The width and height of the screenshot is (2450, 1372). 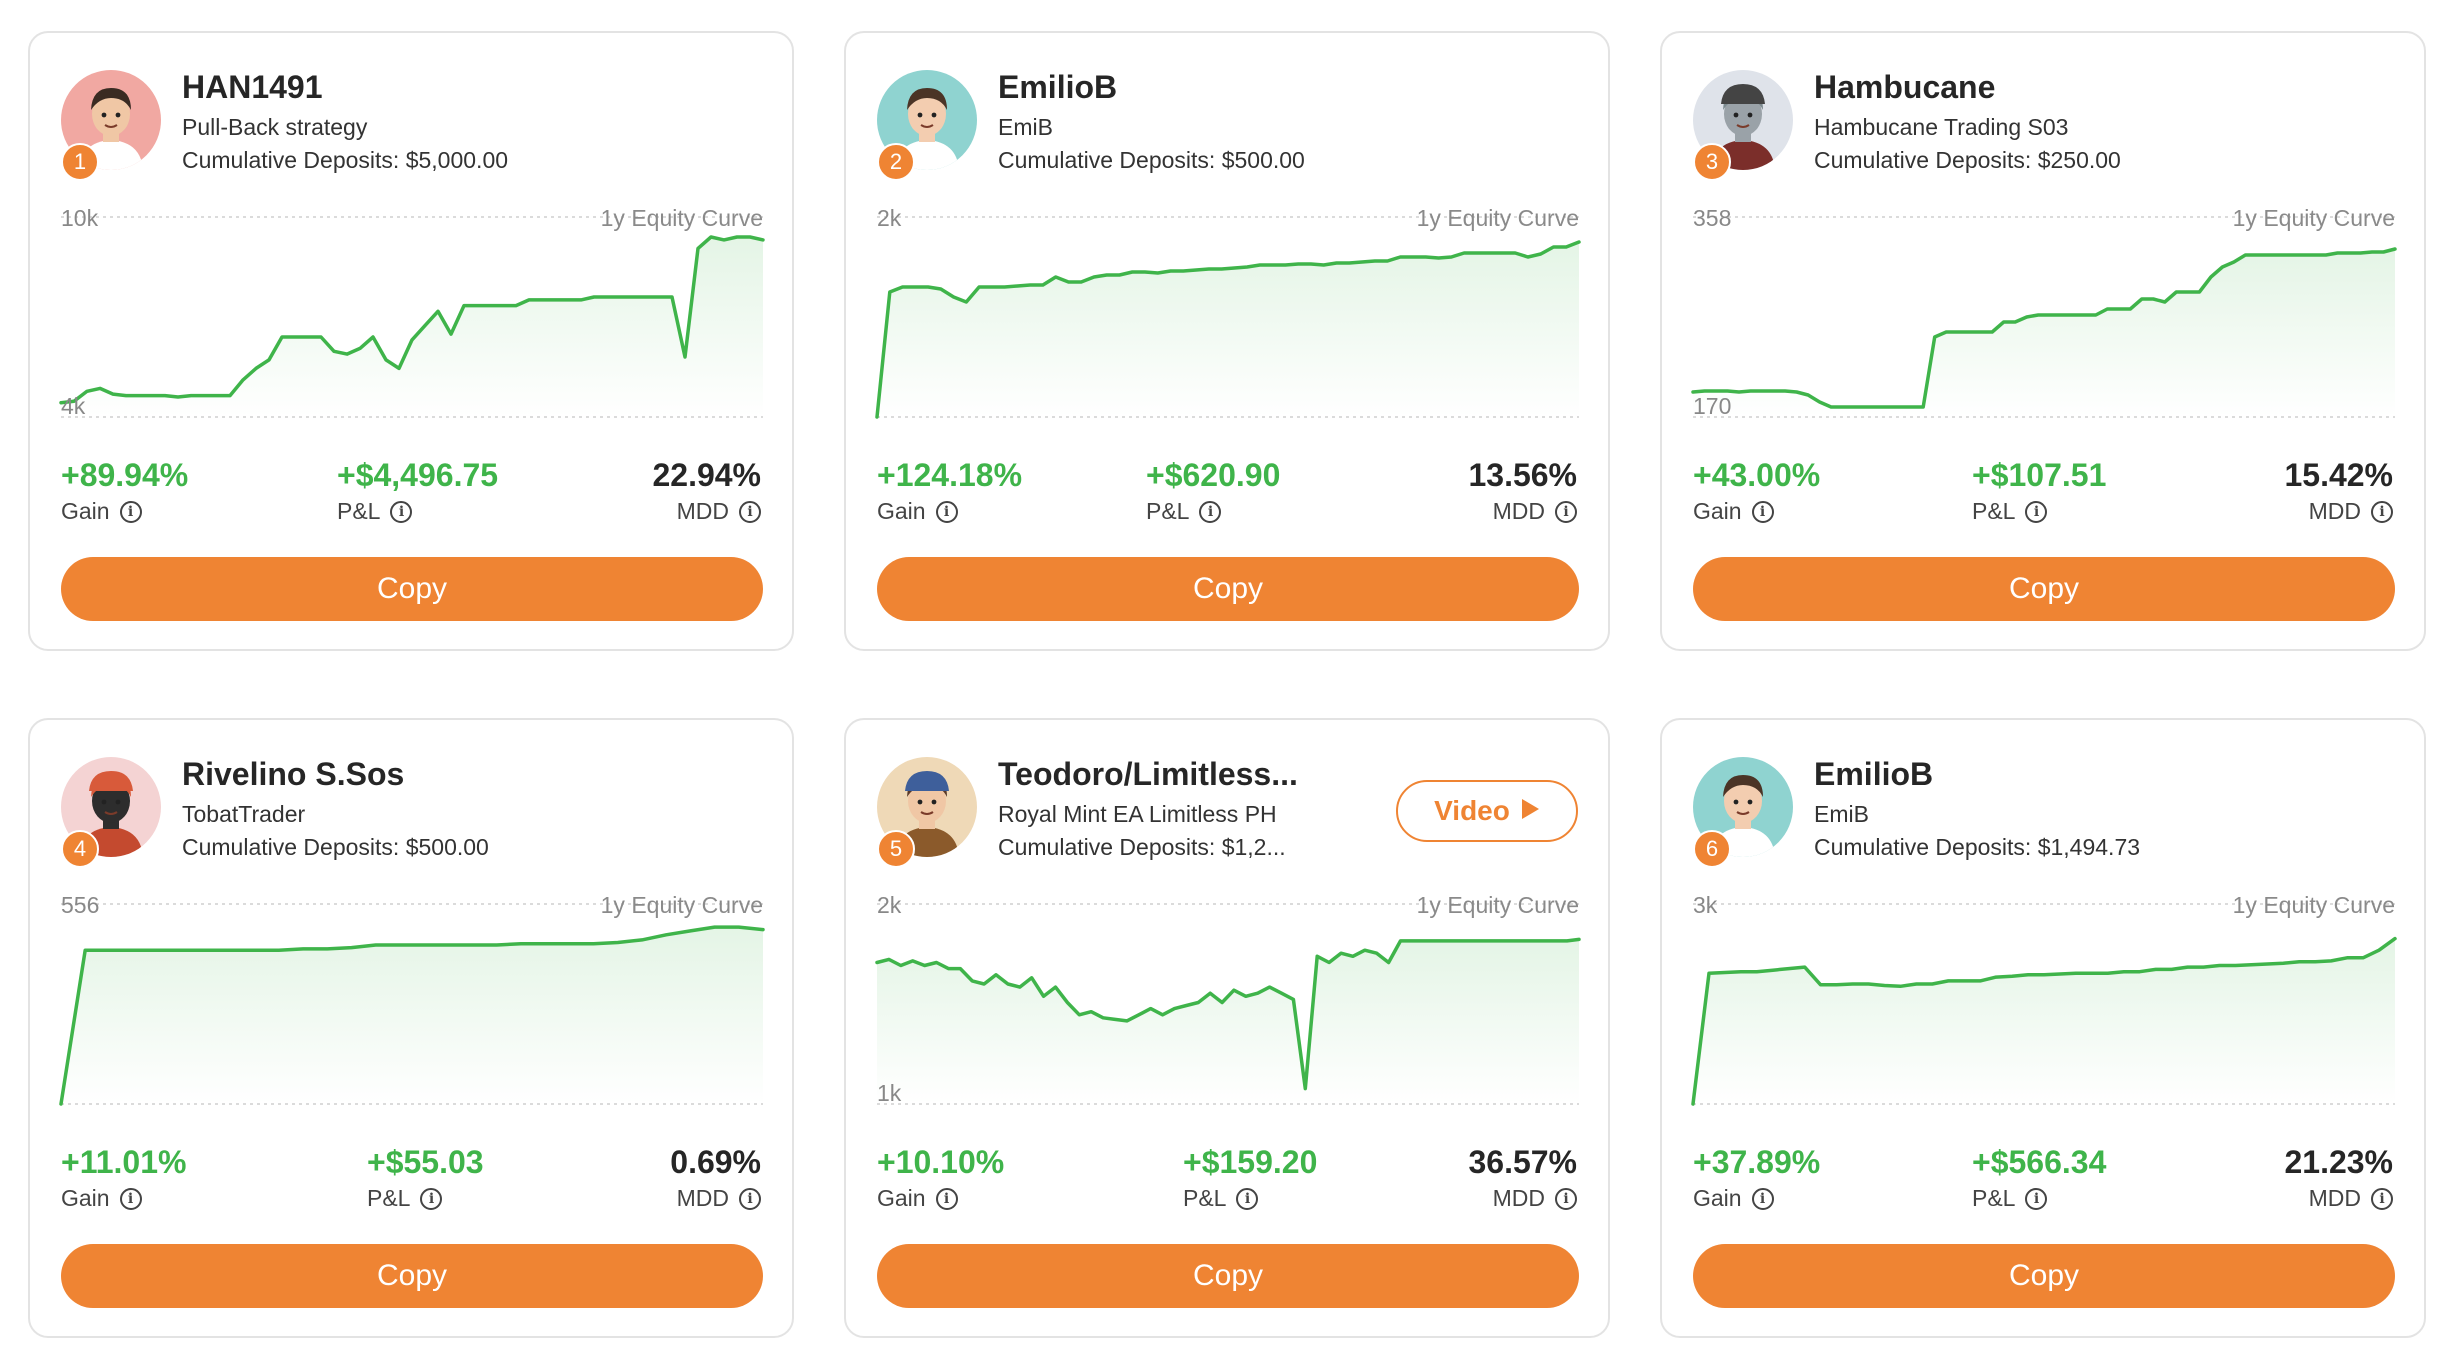 I want to click on pnl-value: +$55.03, so click(x=425, y=1162).